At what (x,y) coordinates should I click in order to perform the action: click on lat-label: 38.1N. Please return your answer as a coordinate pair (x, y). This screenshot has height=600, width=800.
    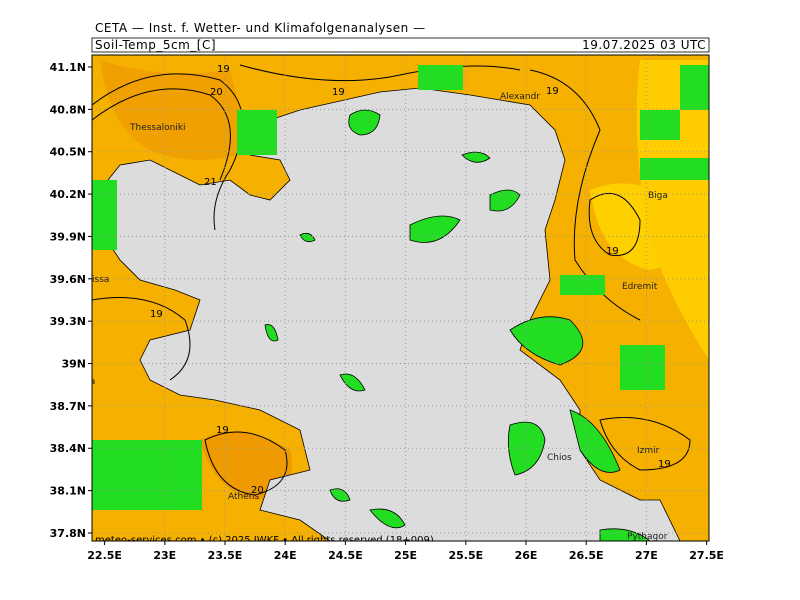
    Looking at the image, I should click on (68, 491).